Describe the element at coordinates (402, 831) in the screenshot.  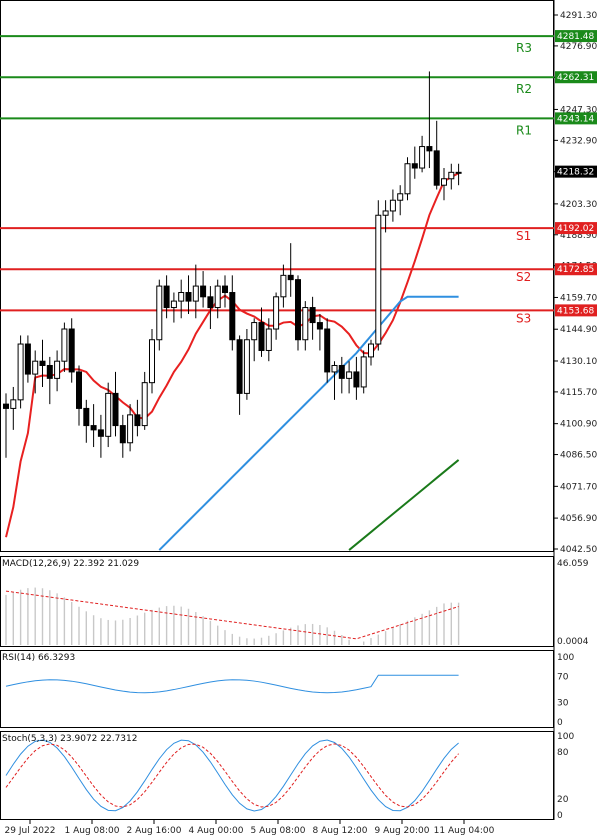
I see `time-tick-label: 9 Aug 20:00` at that location.